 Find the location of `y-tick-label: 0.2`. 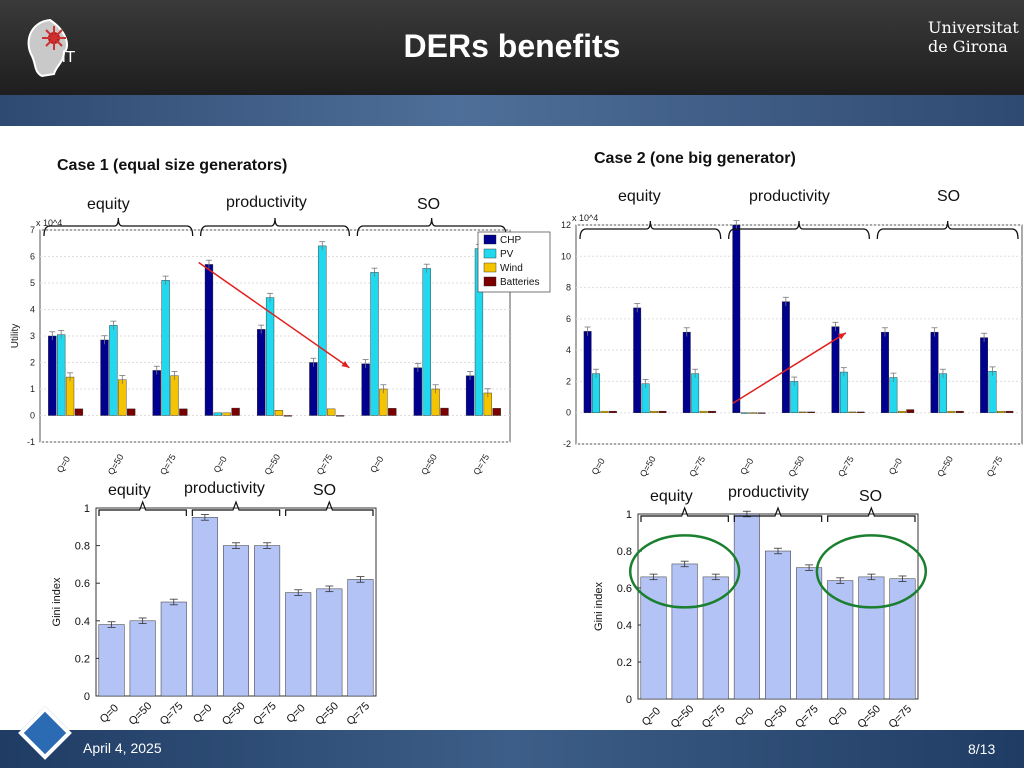

y-tick-label: 0.2 is located at coordinates (82, 659).